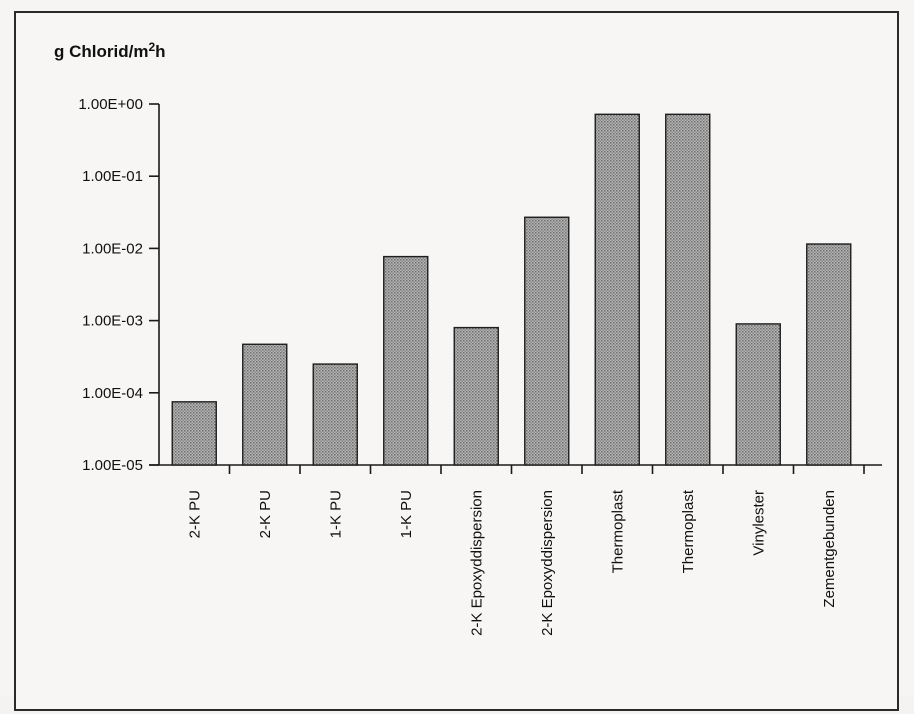 The height and width of the screenshot is (714, 914). Describe the element at coordinates (110, 104) in the screenshot. I see `y-tick-label: 1.00E+00` at that location.